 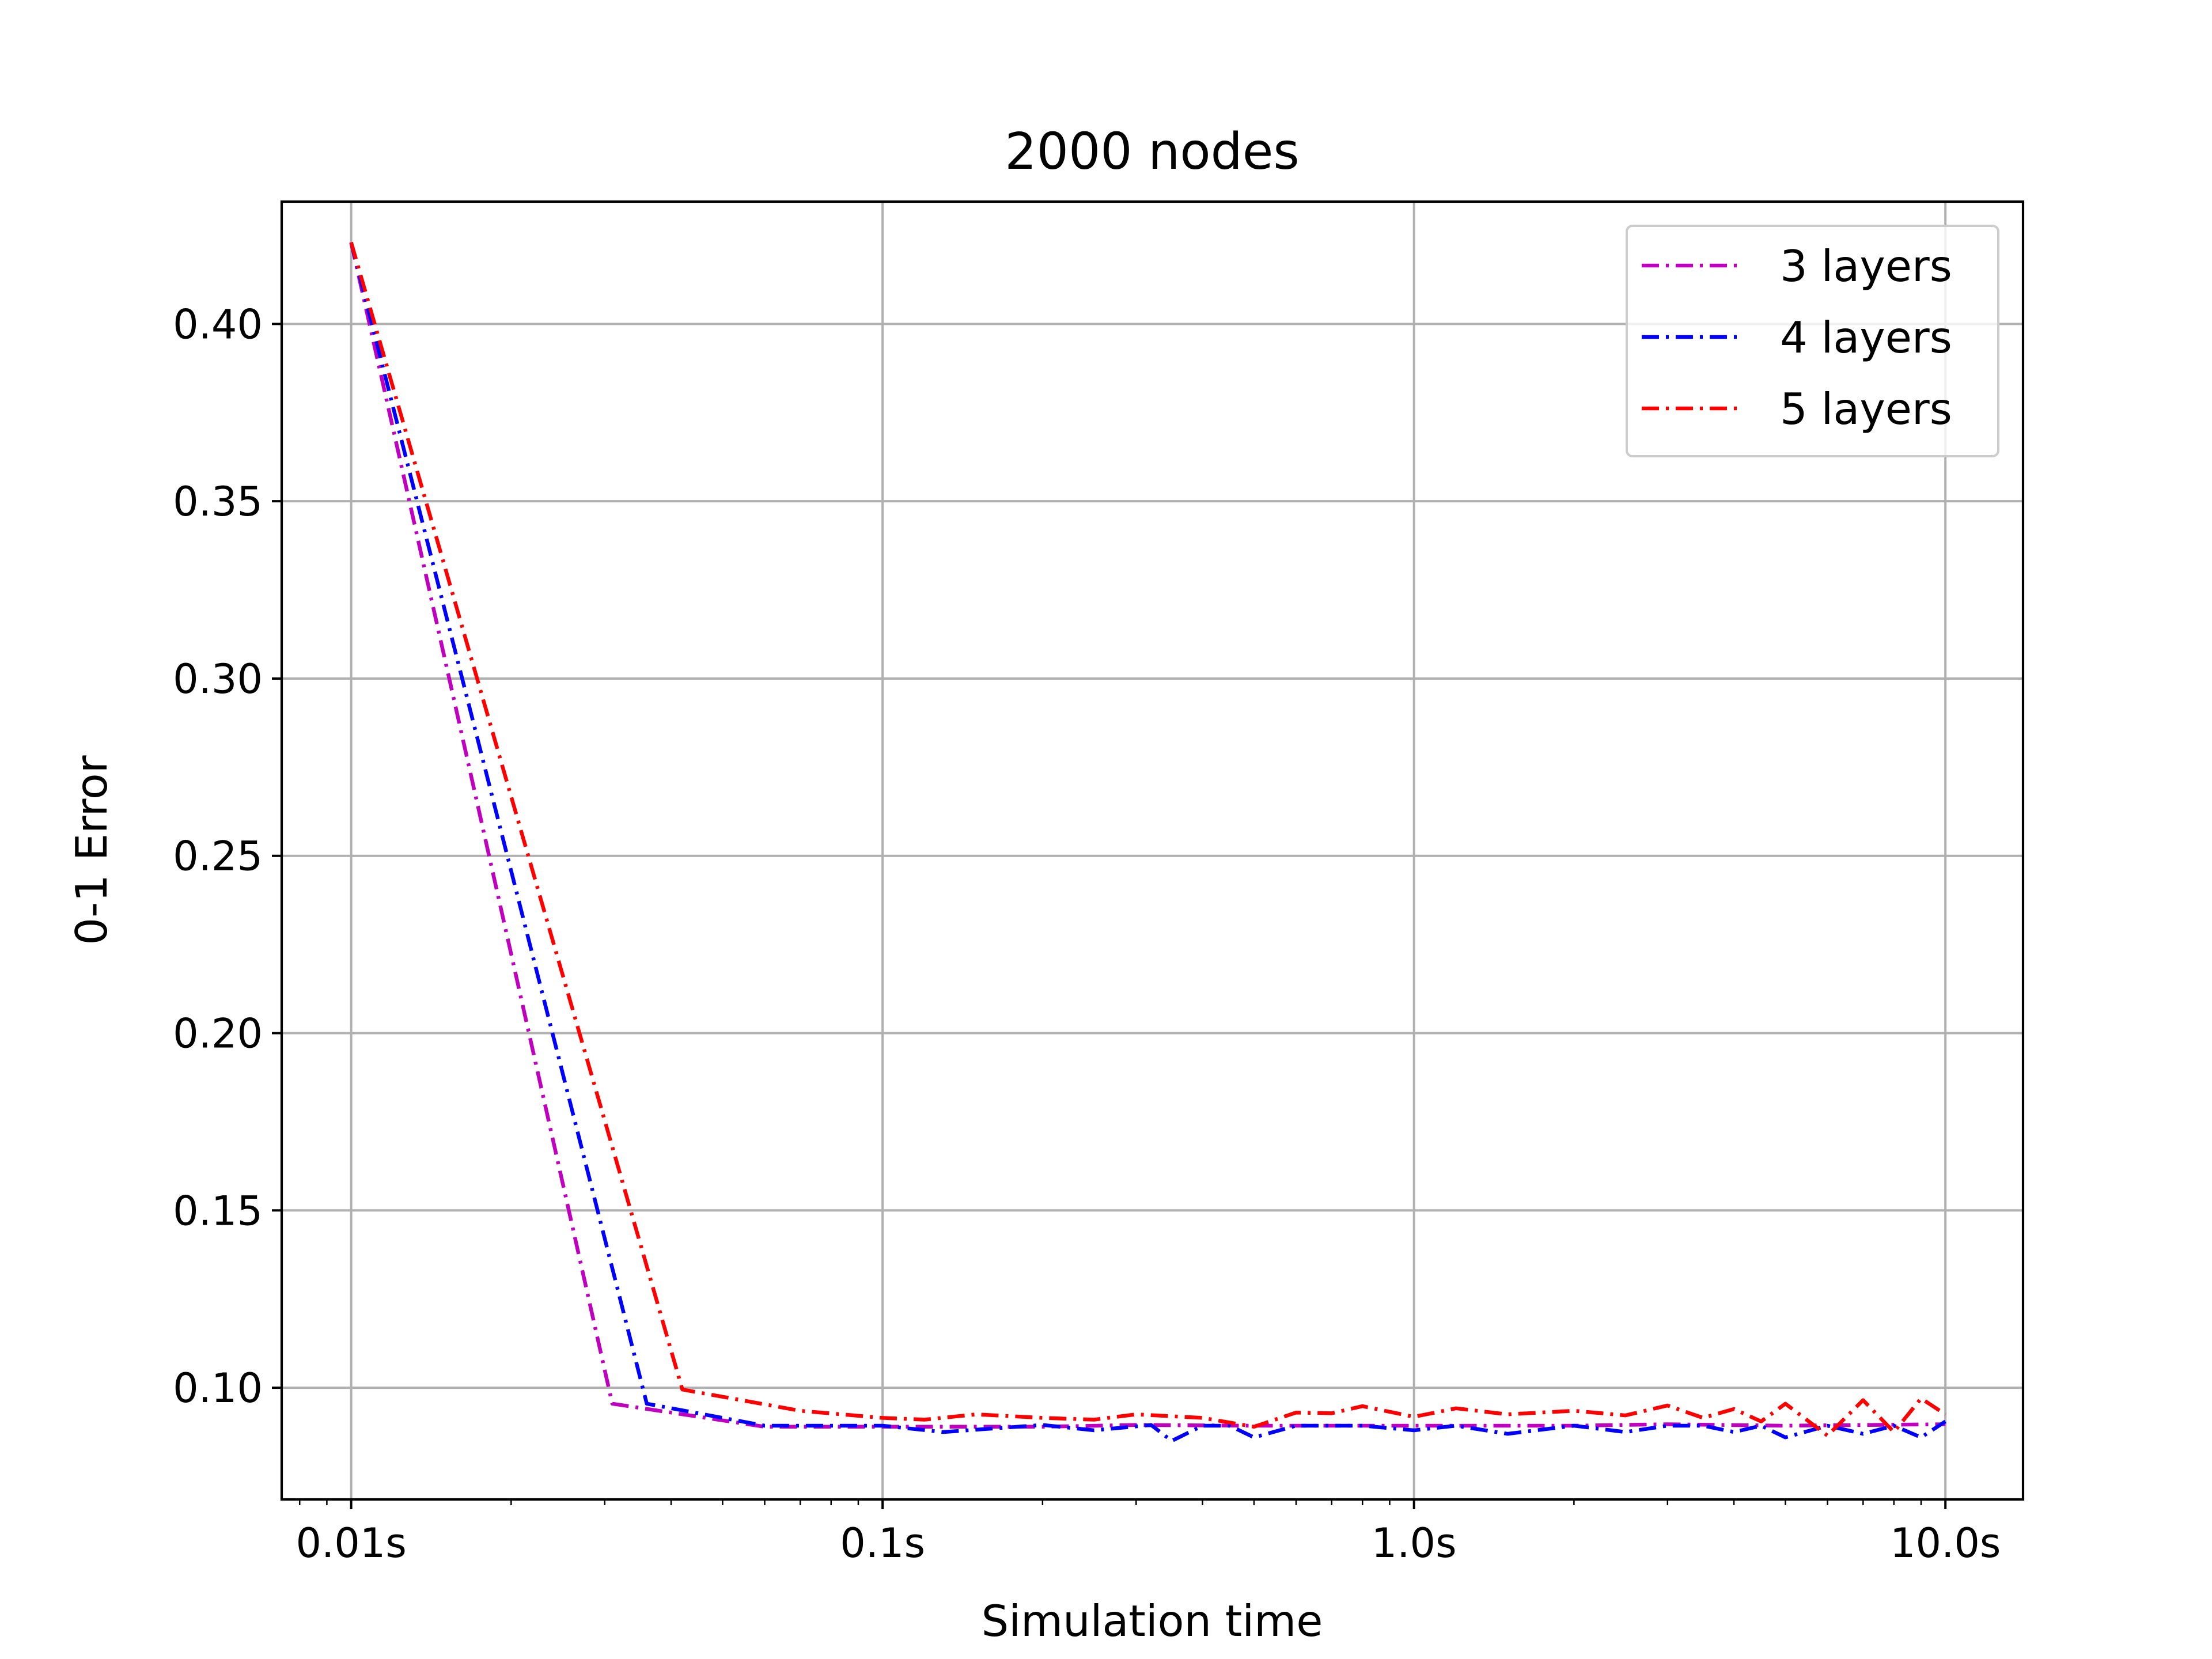 What do you see at coordinates (1945, 1543) in the screenshot?
I see `x-tick-label: 10.0s` at bounding box center [1945, 1543].